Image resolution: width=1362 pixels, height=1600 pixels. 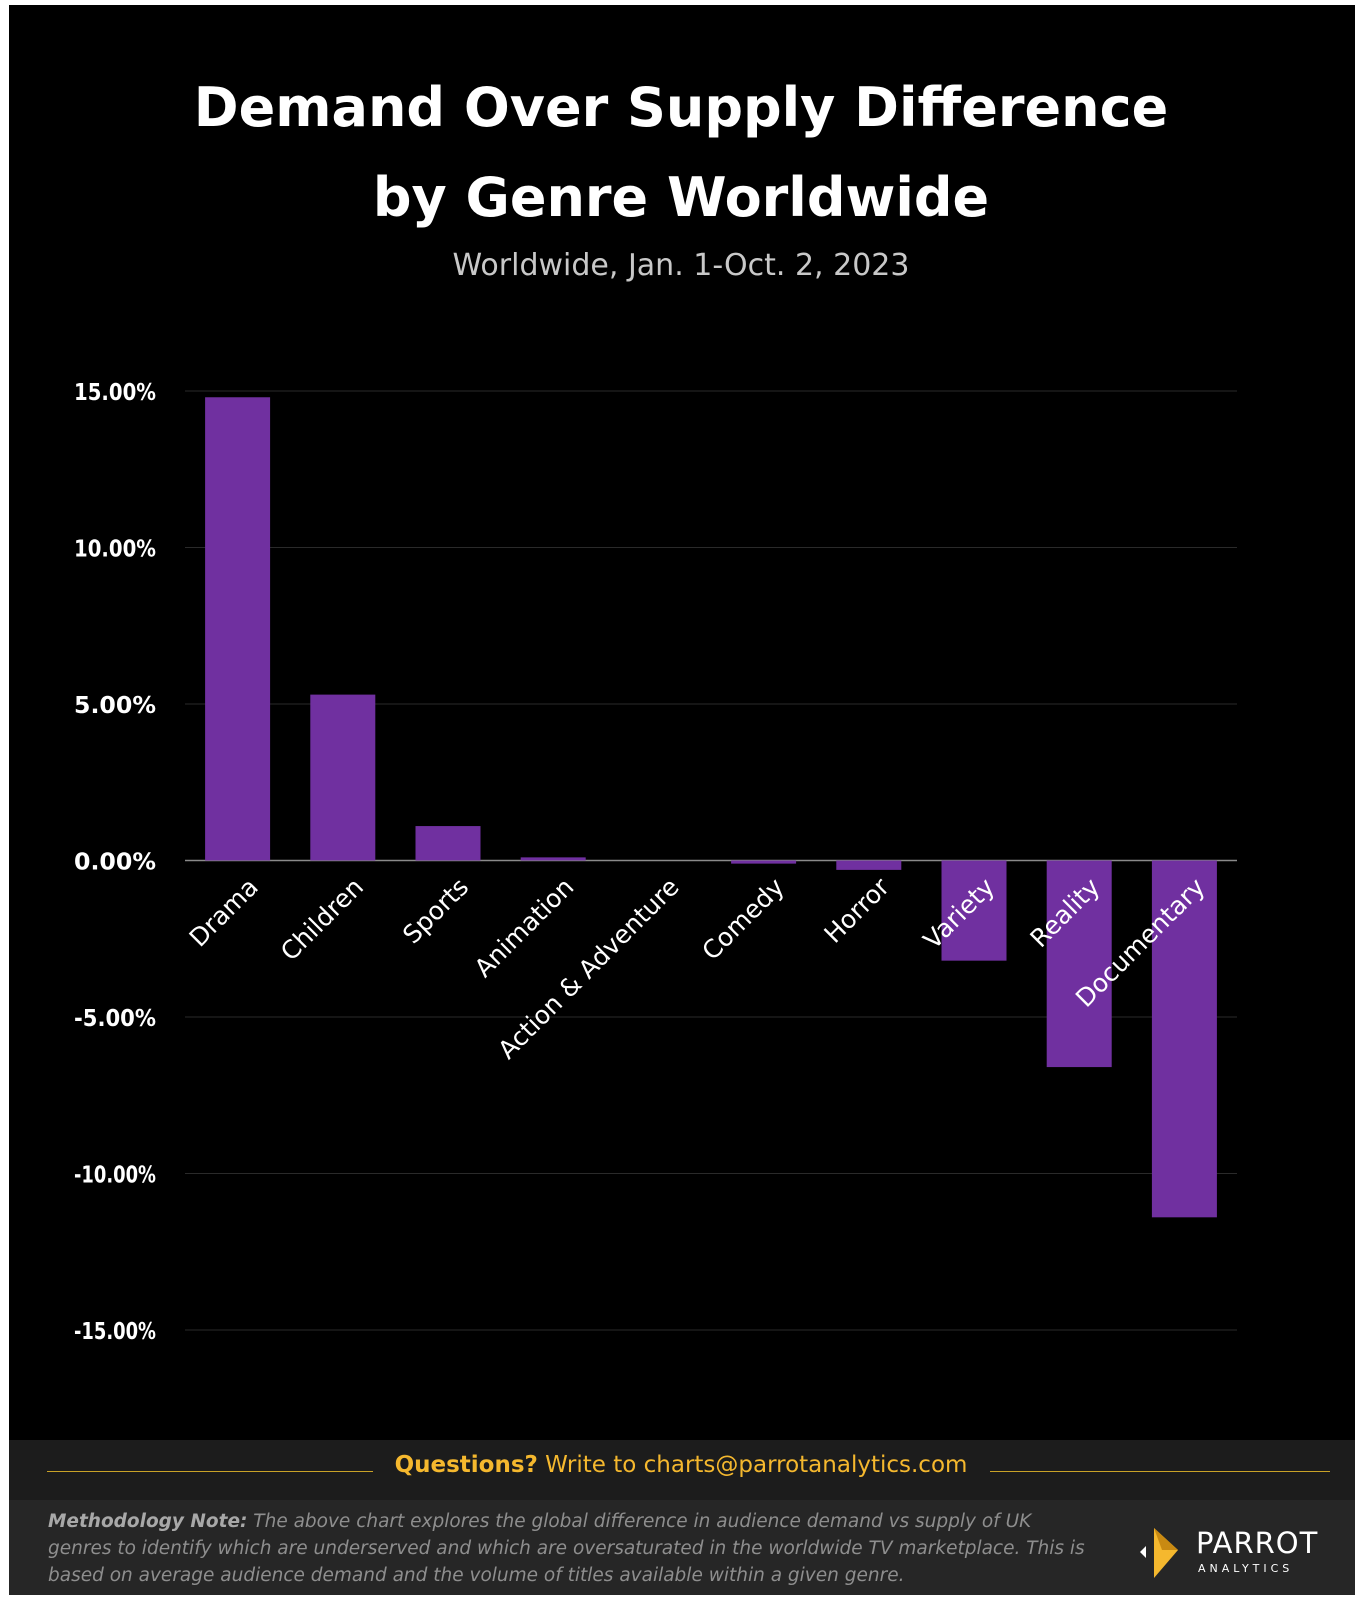 I want to click on bar-documentary, so click(x=1184, y=1039).